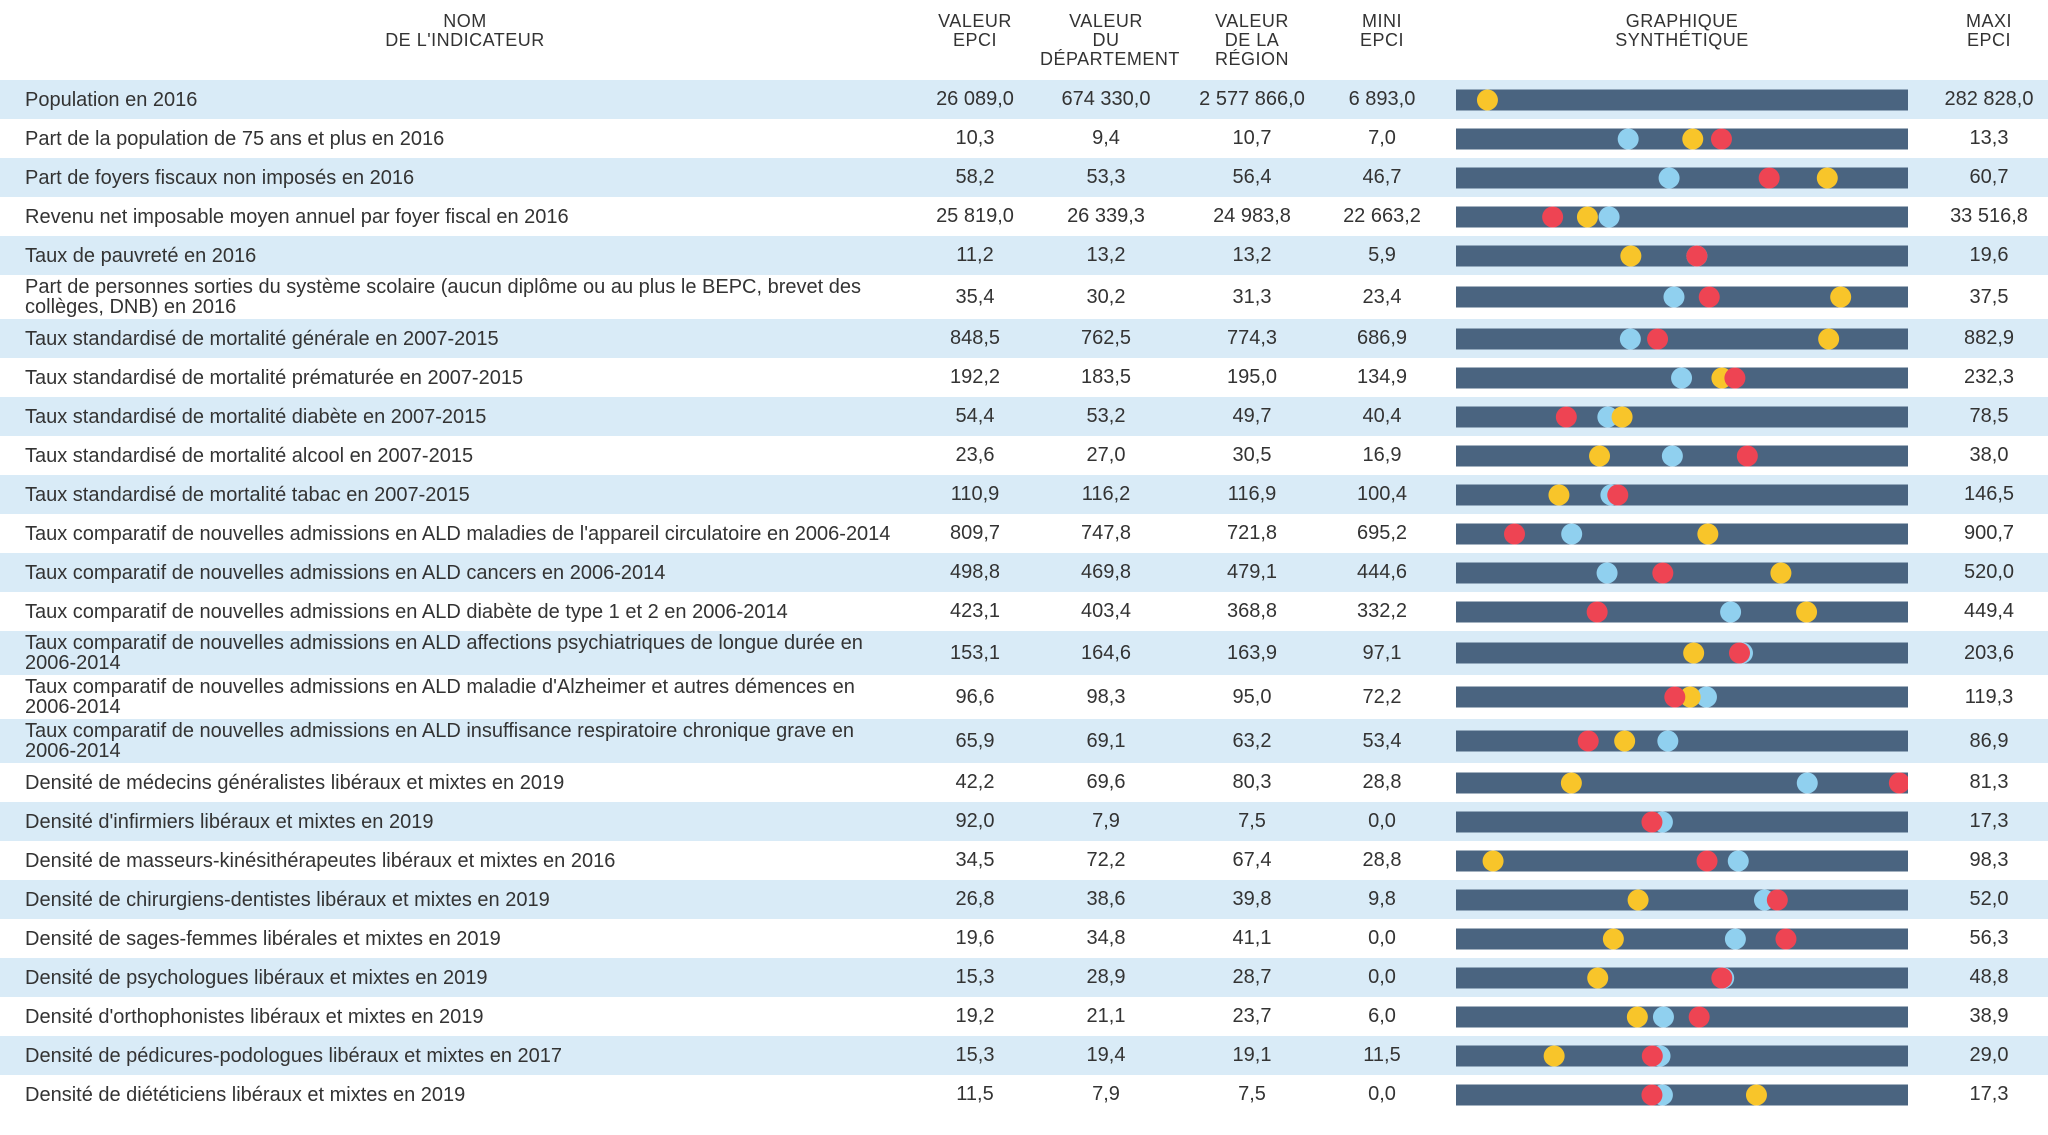 This screenshot has height=1135, width=2048. Describe the element at coordinates (975, 1055) in the screenshot. I see `value-cell: 15,3` at that location.